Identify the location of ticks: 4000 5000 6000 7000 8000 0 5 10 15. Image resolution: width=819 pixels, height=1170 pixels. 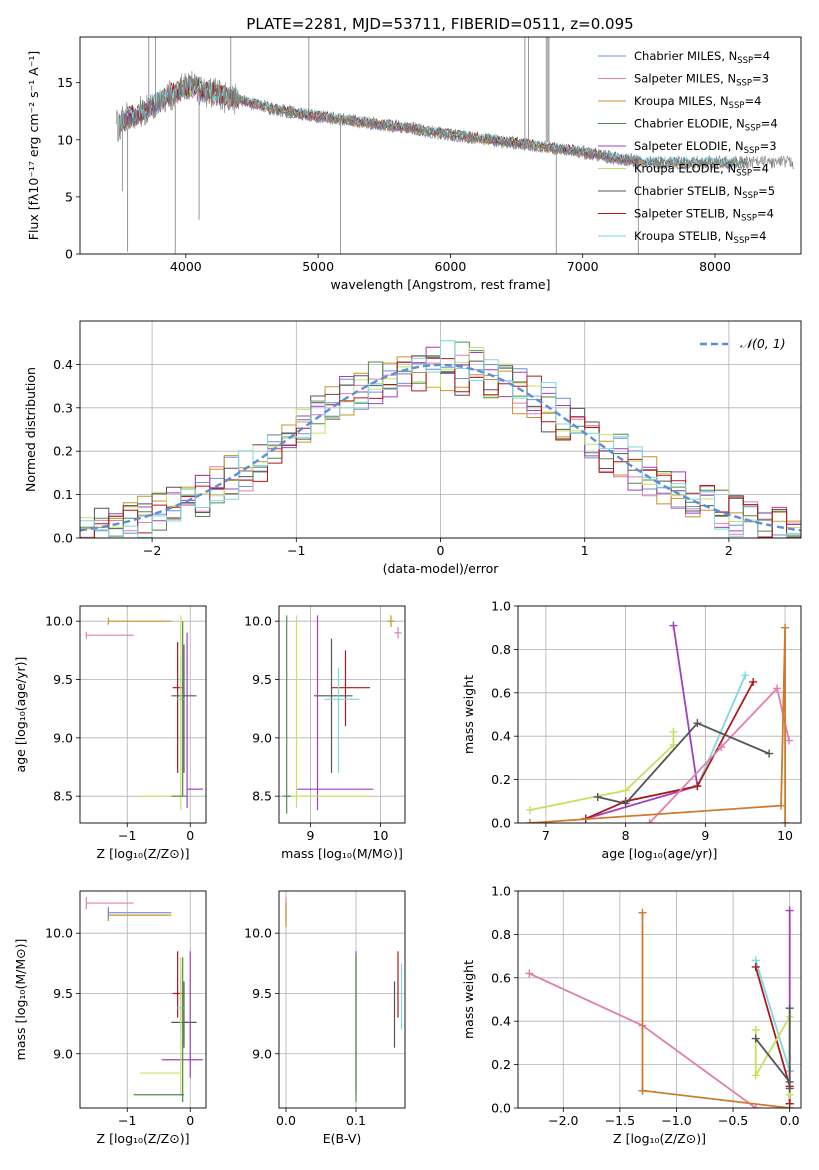
(394, 174).